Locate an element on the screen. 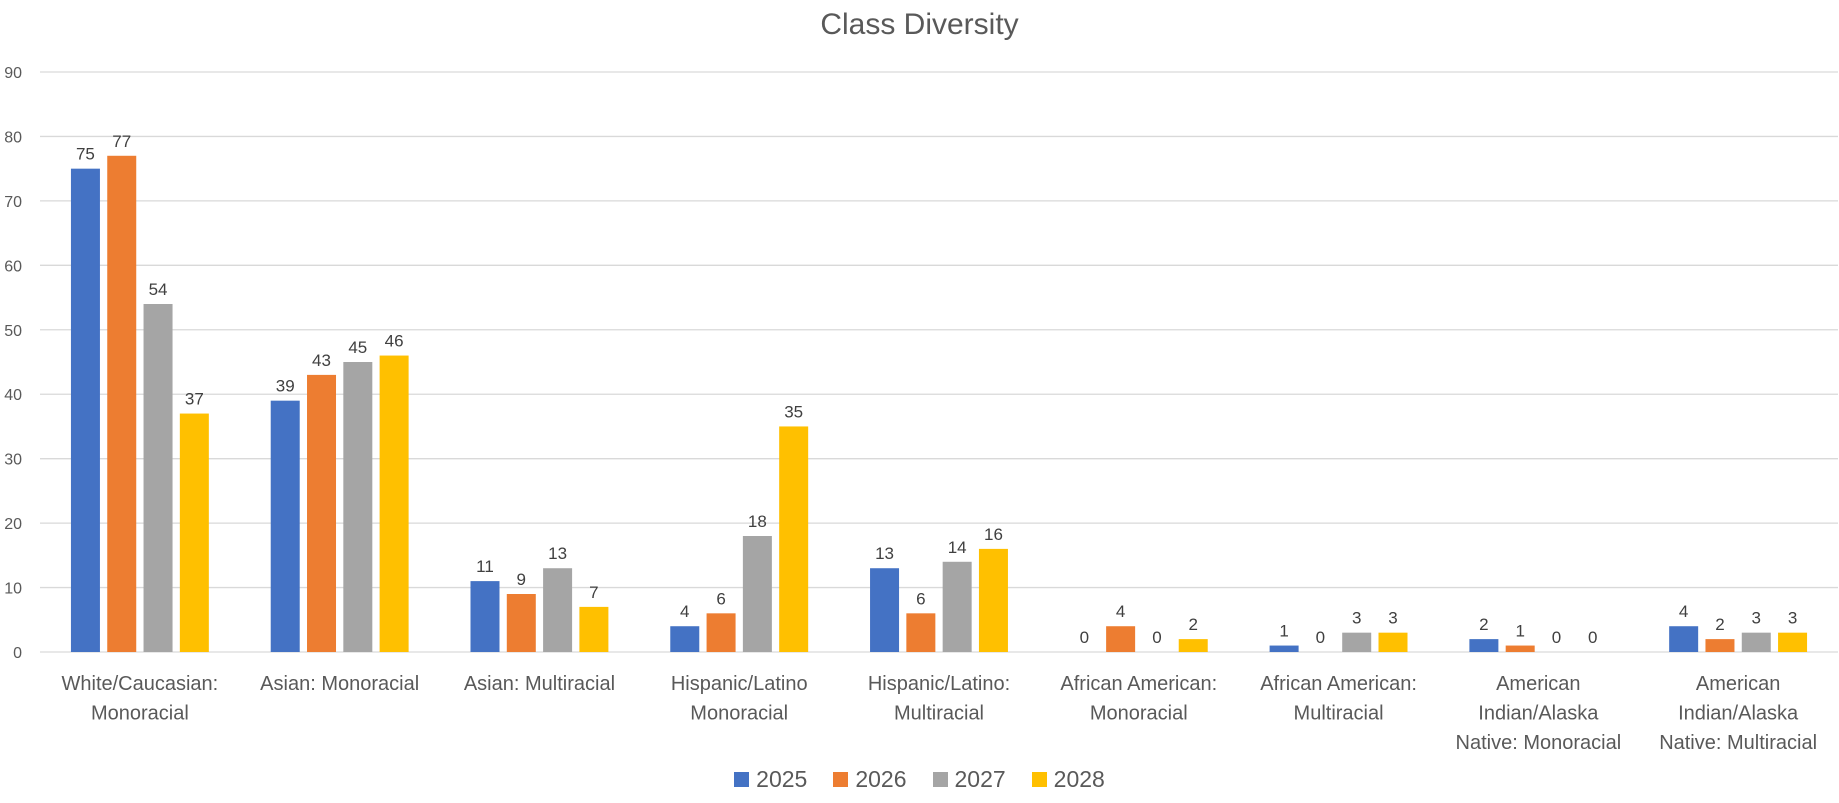  y-tick-label: 30 is located at coordinates (13, 460).